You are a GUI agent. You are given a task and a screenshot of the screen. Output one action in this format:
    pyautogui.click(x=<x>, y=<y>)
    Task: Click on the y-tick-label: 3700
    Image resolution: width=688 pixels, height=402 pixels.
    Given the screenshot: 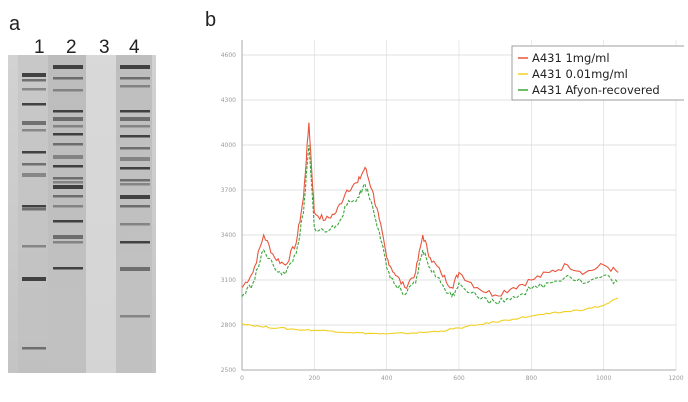 What is the action you would take?
    pyautogui.click(x=228, y=190)
    